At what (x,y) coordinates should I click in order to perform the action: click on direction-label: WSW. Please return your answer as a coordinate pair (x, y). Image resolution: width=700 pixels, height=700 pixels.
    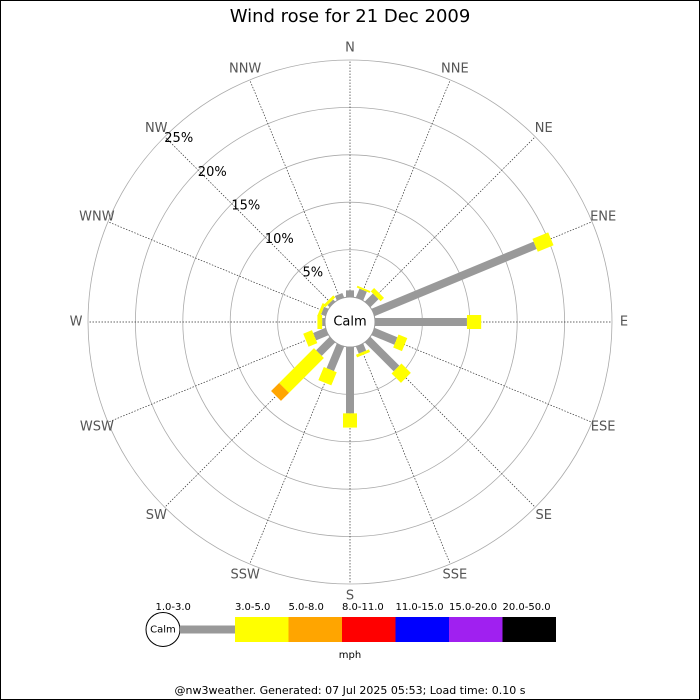
    Looking at the image, I should click on (97, 426).